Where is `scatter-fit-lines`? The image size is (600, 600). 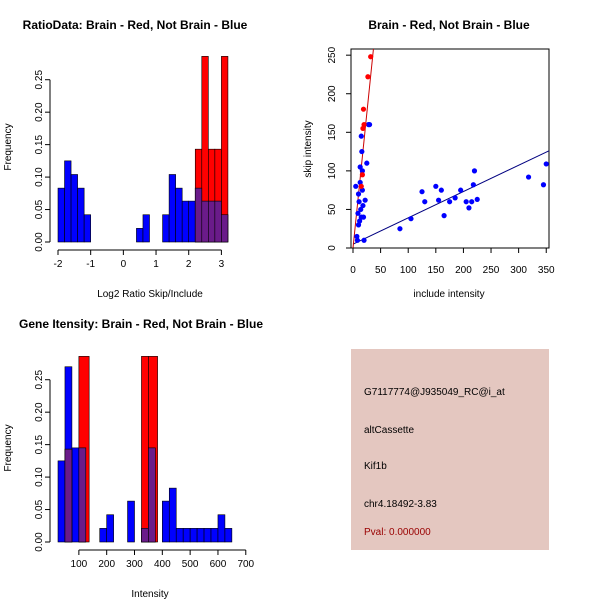
scatter-fit-lines is located at coordinates (451, 148).